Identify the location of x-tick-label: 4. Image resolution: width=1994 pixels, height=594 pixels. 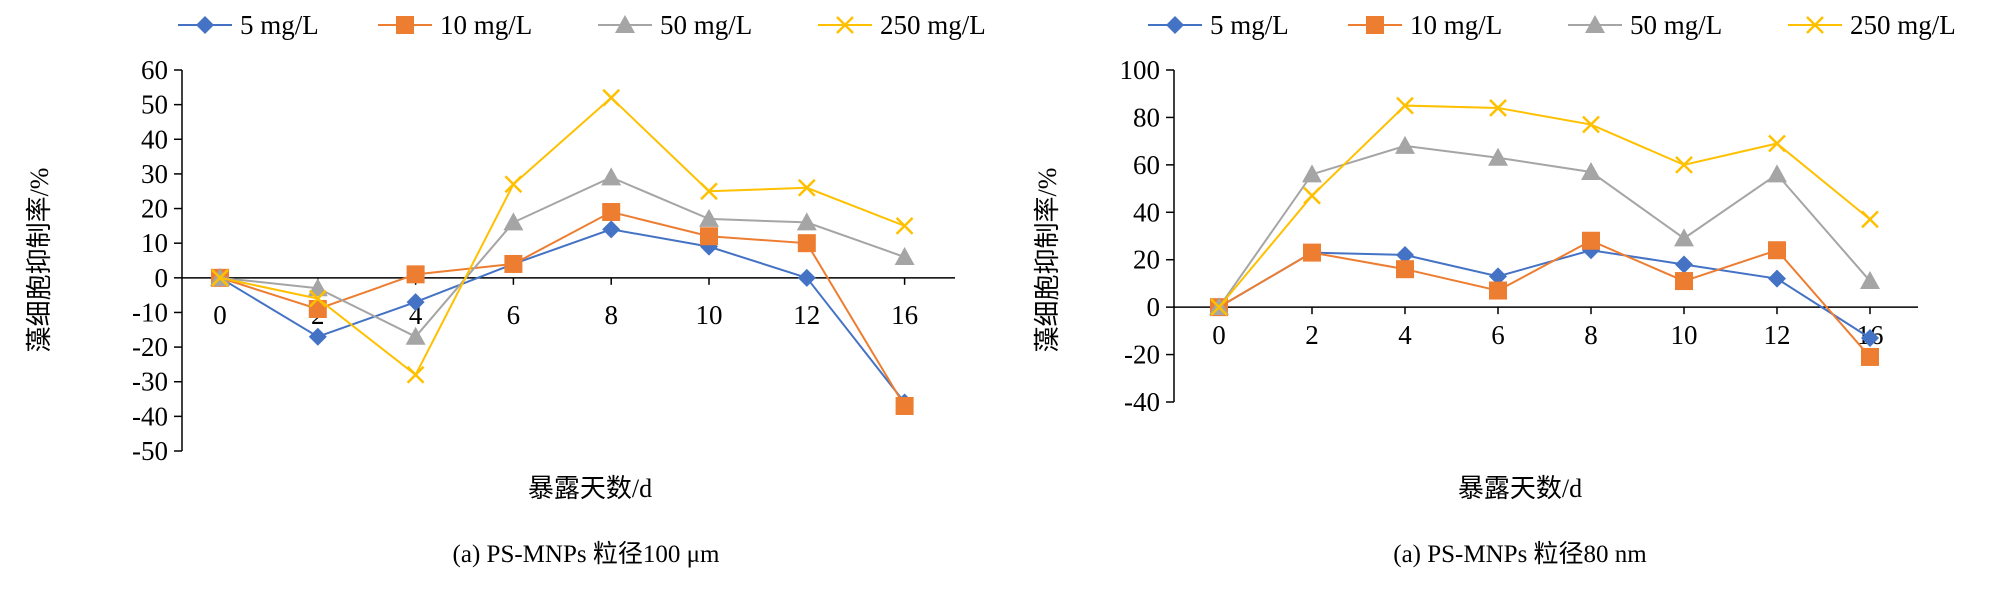
(1405, 335).